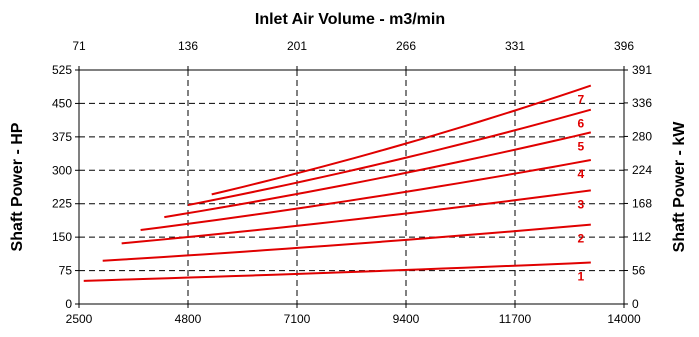  What do you see at coordinates (580, 146) in the screenshot?
I see `series-label-5: 5` at bounding box center [580, 146].